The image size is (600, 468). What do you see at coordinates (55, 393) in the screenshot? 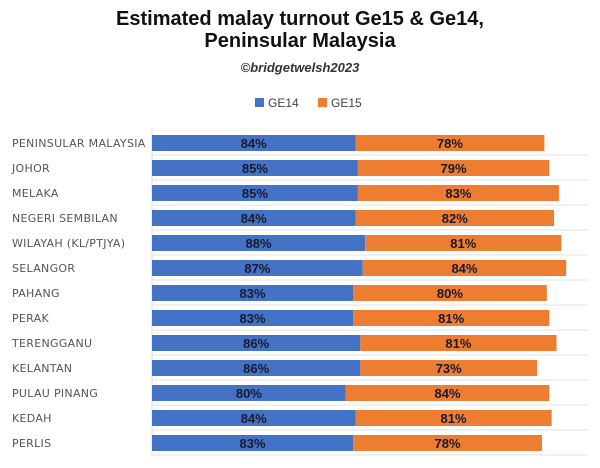
I see `category-label: PULAU PINANG` at bounding box center [55, 393].